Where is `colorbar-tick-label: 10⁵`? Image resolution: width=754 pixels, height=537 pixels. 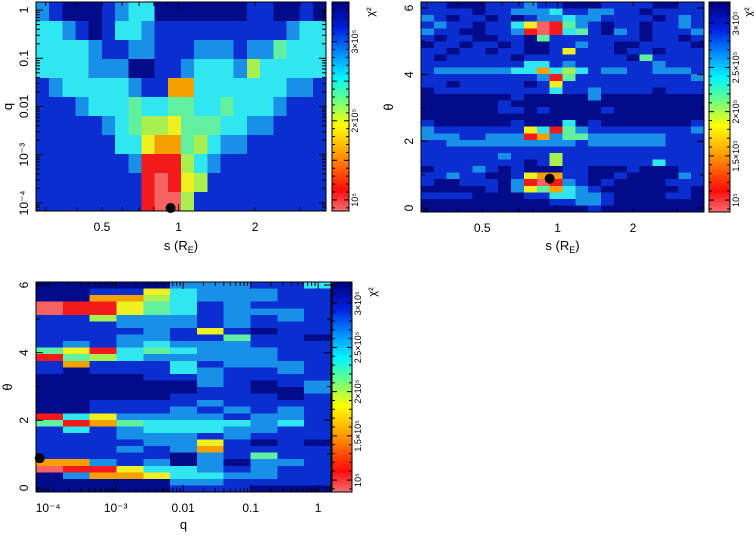 colorbar-tick-label: 10⁵ is located at coordinates (358, 480).